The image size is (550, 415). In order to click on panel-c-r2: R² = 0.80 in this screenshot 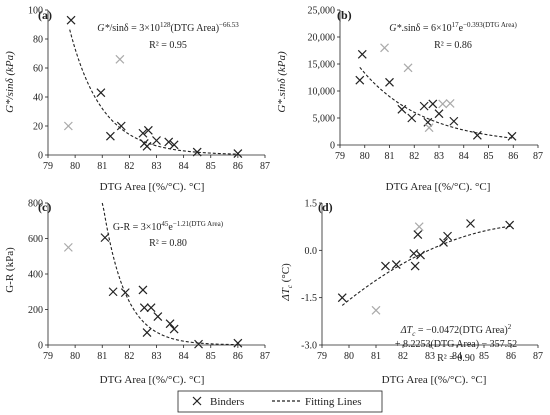, I will do `click(168, 243)`.